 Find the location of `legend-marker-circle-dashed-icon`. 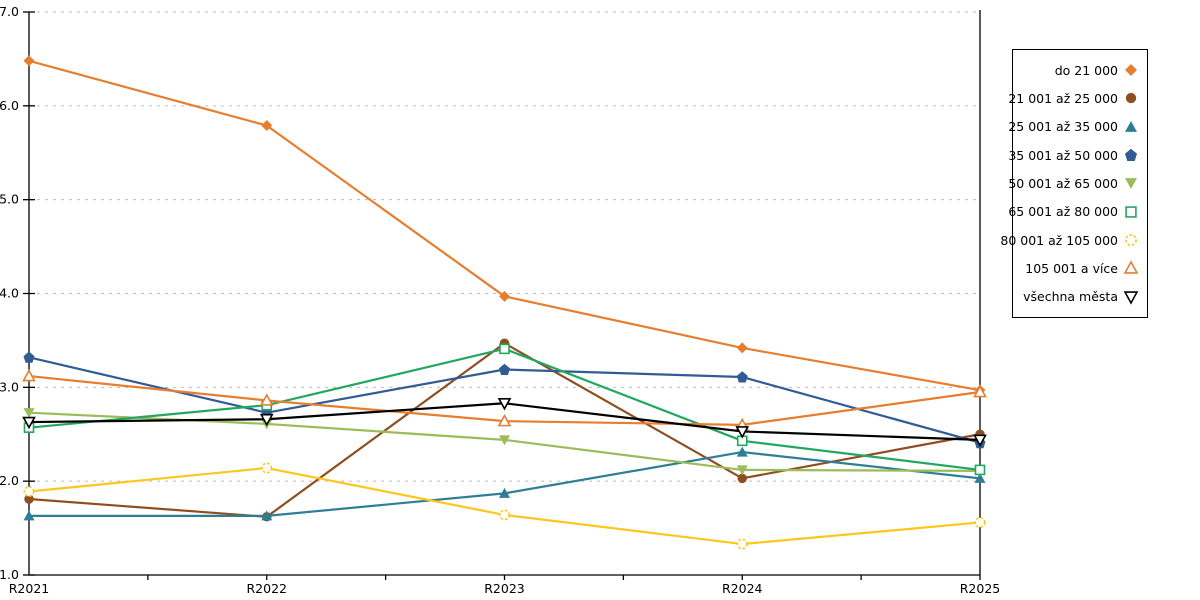

legend-marker-circle-dashed-icon is located at coordinates (1131, 240).